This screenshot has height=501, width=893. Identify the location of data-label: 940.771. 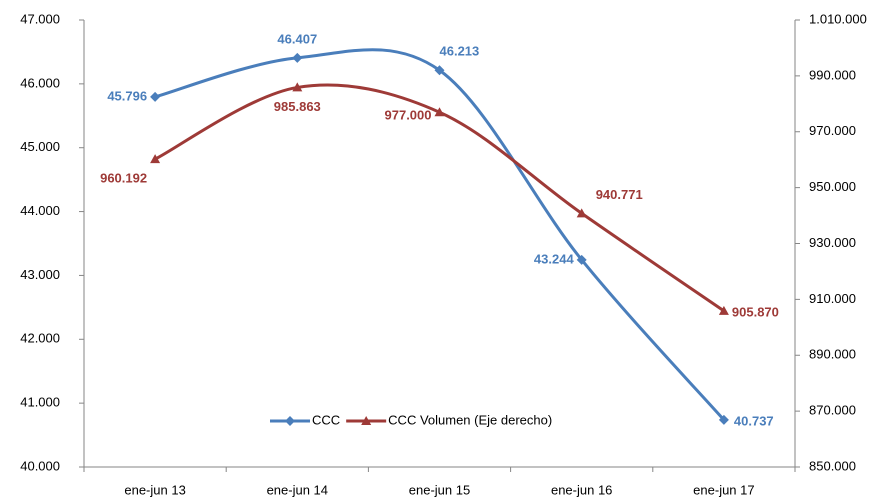
(619, 194).